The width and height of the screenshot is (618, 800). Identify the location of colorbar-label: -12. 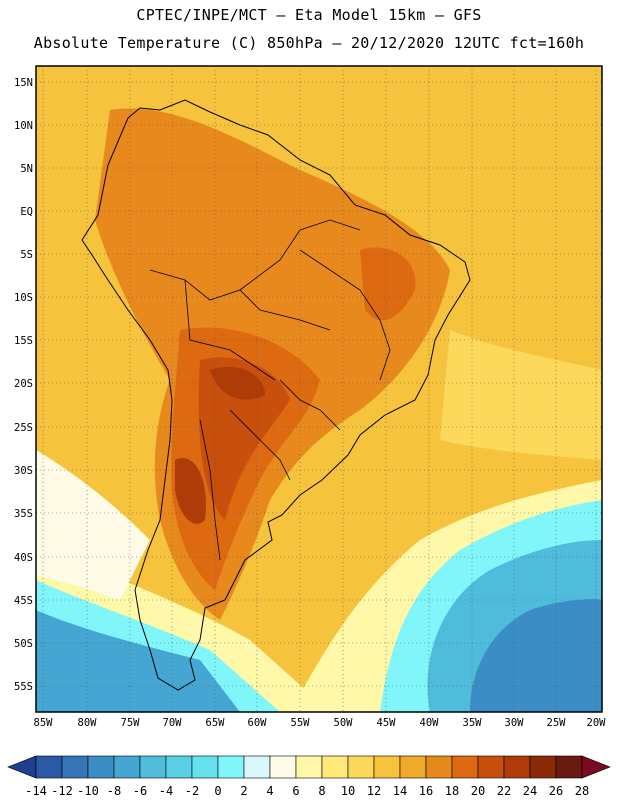
(62, 791).